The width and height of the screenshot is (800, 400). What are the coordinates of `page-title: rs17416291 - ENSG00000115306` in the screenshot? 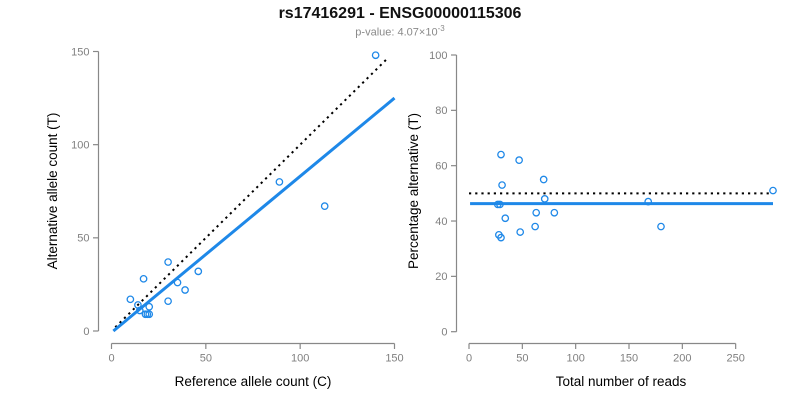 It's located at (400, 13).